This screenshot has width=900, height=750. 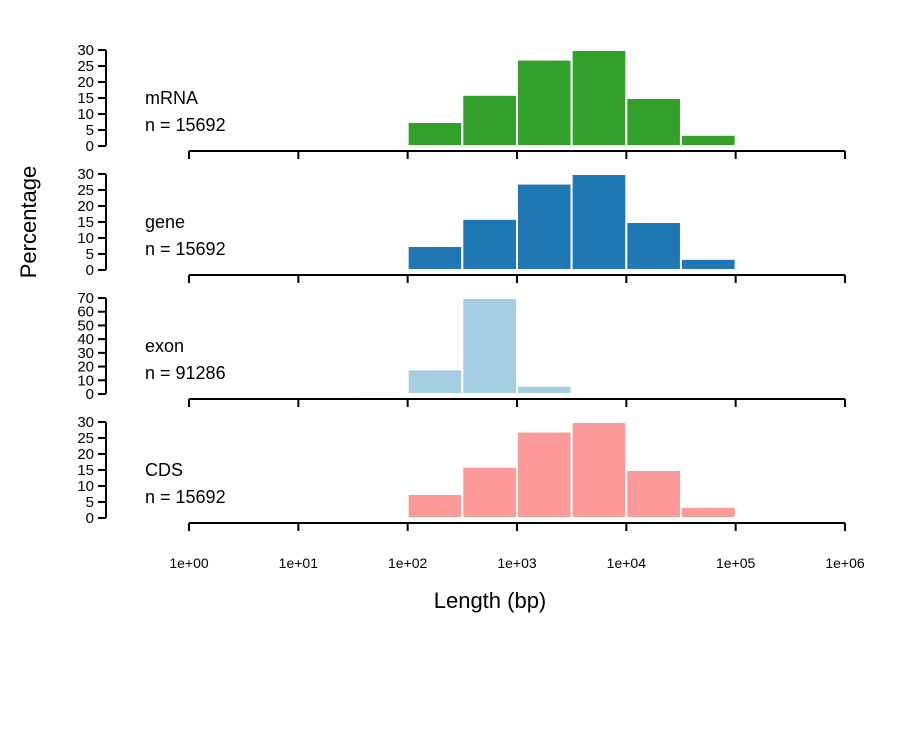 I want to click on x-tick-label: 1e+01, so click(x=299, y=563).